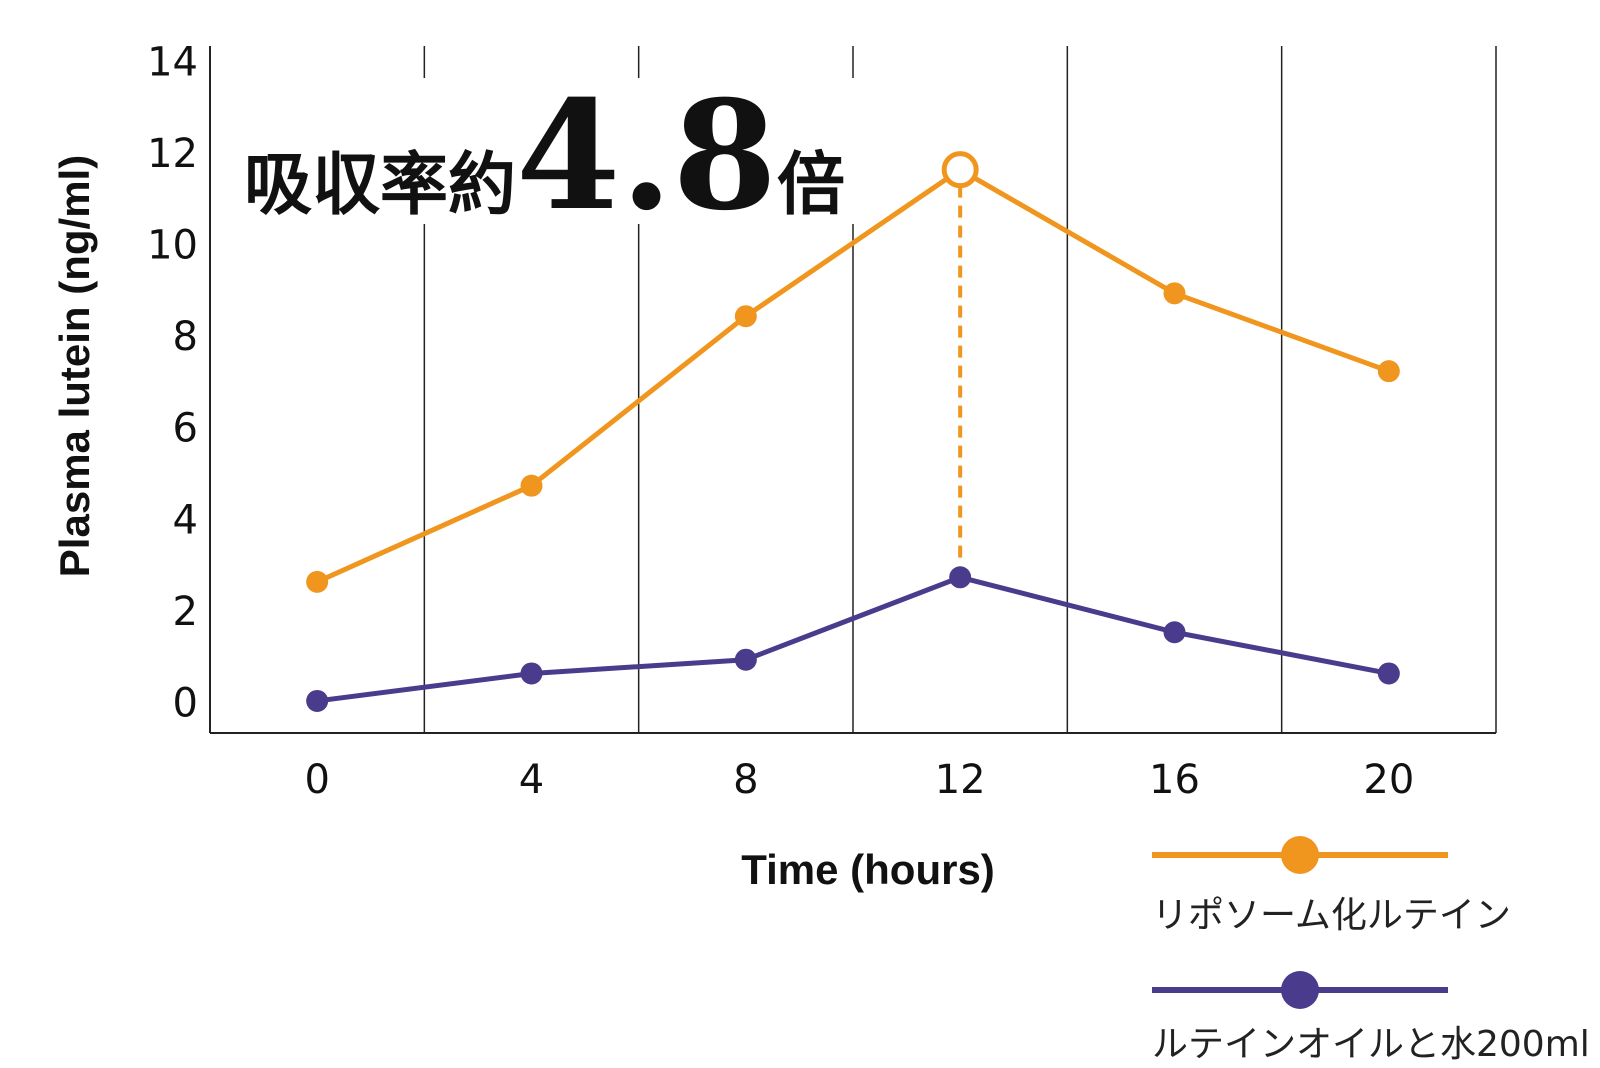 The image size is (1600, 1068). I want to click on x-tick-label-12: 12, so click(960, 780).